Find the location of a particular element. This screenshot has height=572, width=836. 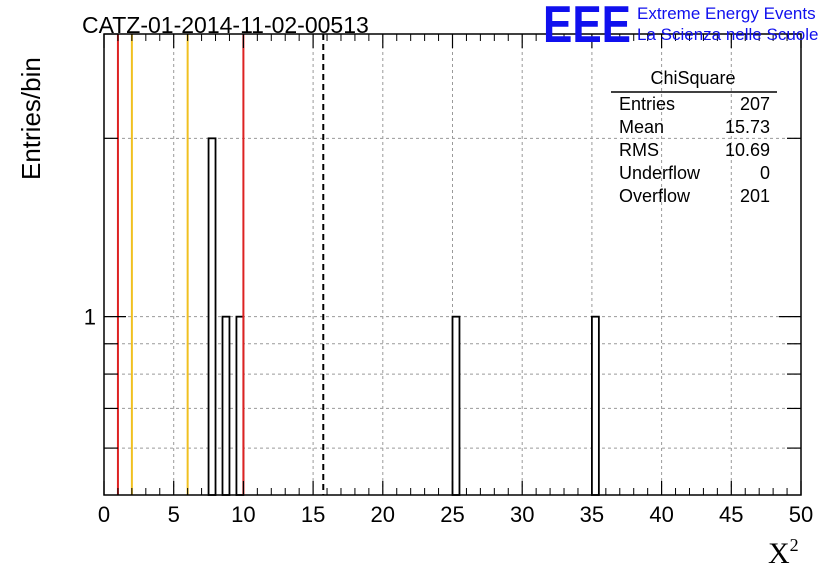

chart-title: CATZ-01-2014-11-02-00513 is located at coordinates (225, 25).